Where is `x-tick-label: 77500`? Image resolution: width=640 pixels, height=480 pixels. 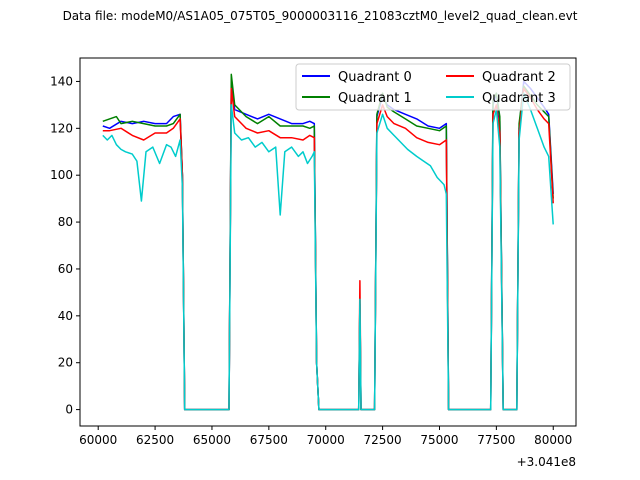 x-tick-label: 77500 is located at coordinates (496, 440).